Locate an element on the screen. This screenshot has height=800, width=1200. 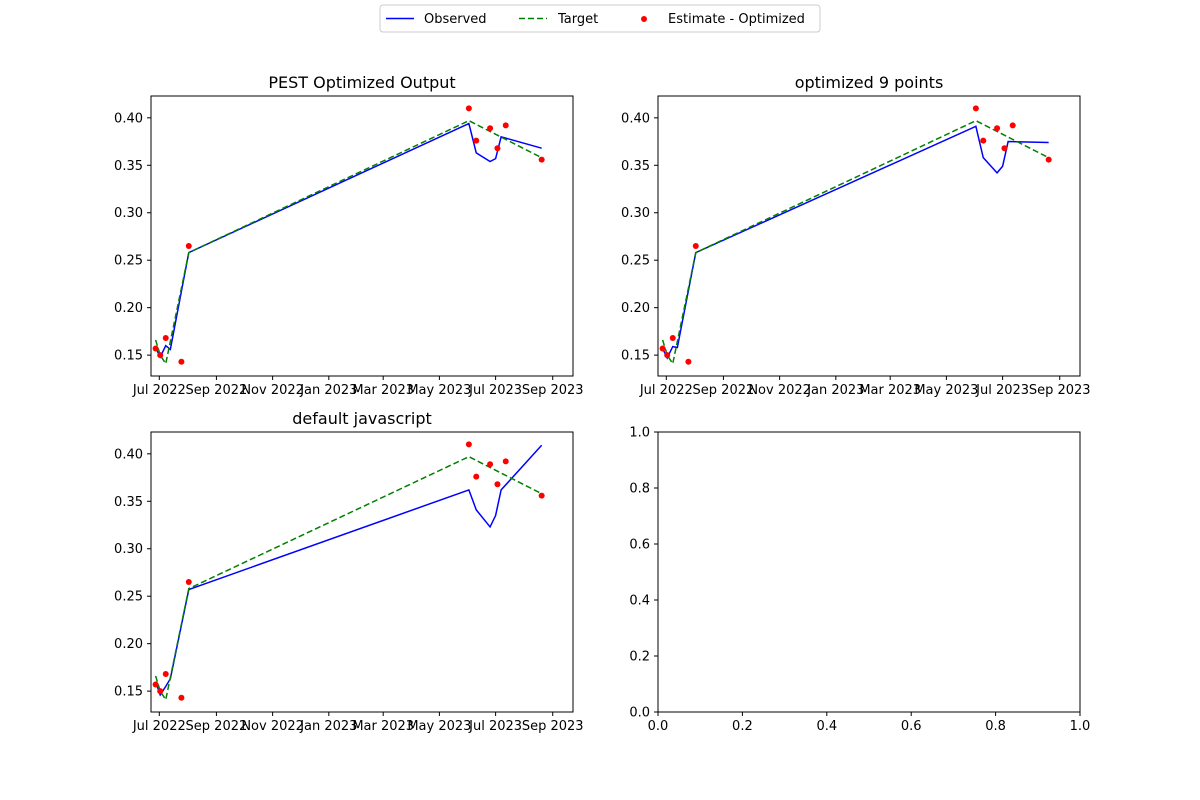
subplot-empty: 0.0 0.2 0.4 0.6 0.8 1.0 0.0 0.2 0.4 0.6 0.8 1.0 is located at coordinates (859, 580).